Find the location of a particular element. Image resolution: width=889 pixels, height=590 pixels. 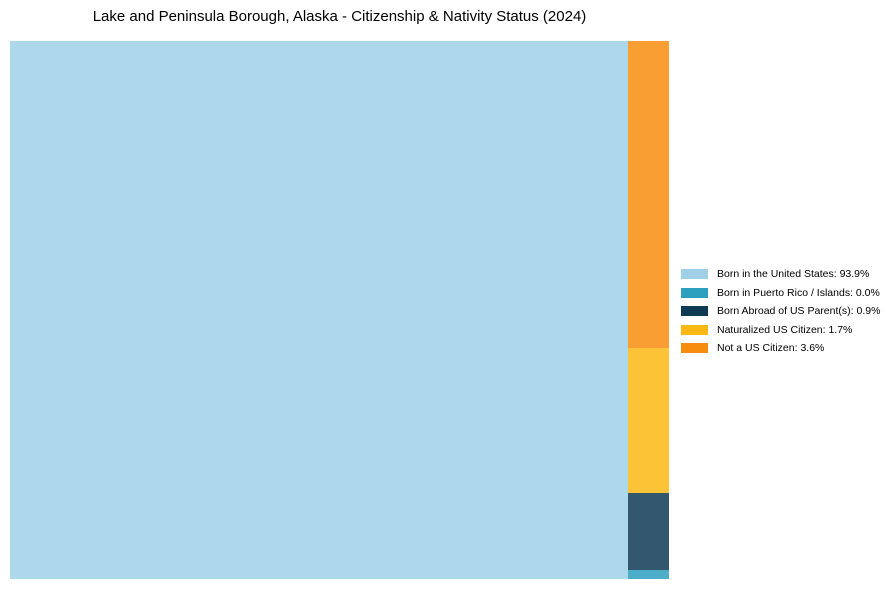

legend-label: Born in Puerto Rico / Islands: 0.0% is located at coordinates (798, 292).